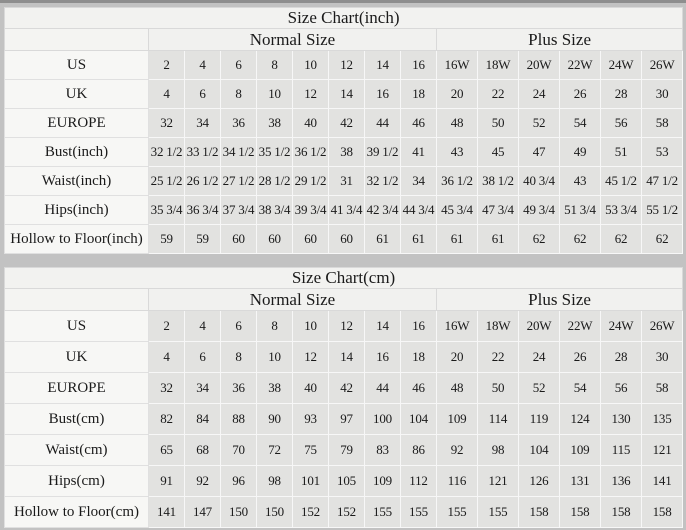 The width and height of the screenshot is (686, 530). I want to click on size-cell: 42, so click(346, 123).